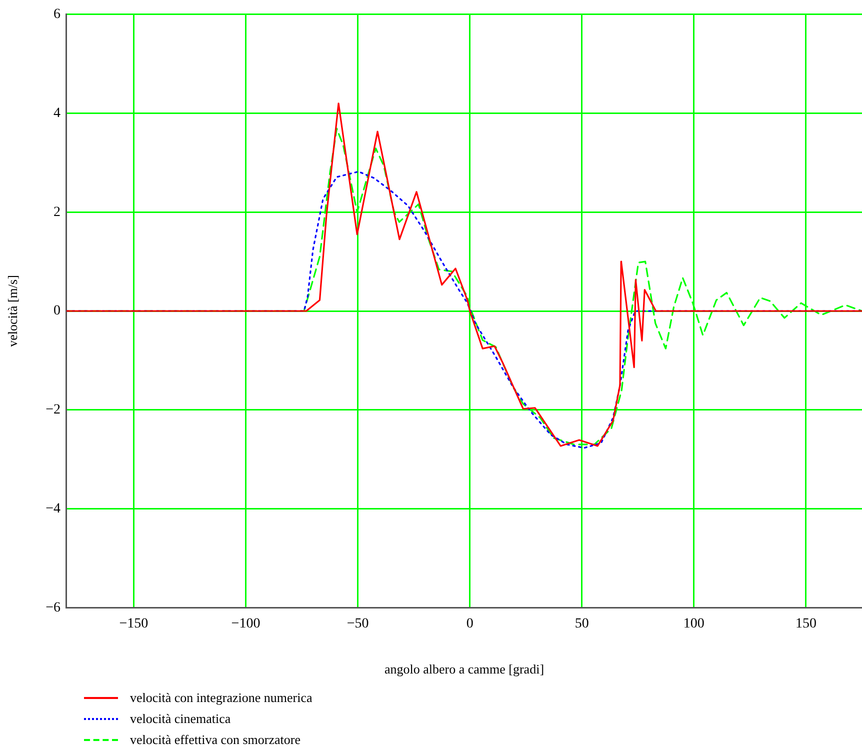 This screenshot has height=747, width=862. Describe the element at coordinates (53, 608) in the screenshot. I see `y-tick-label: −6` at that location.